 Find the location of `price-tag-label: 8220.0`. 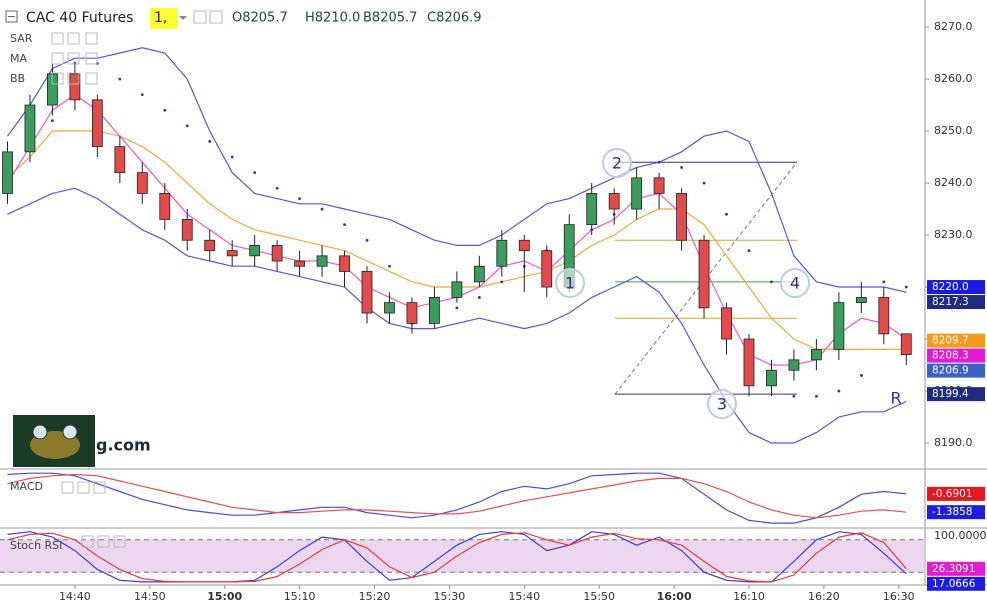

price-tag-label: 8220.0 is located at coordinates (950, 287).